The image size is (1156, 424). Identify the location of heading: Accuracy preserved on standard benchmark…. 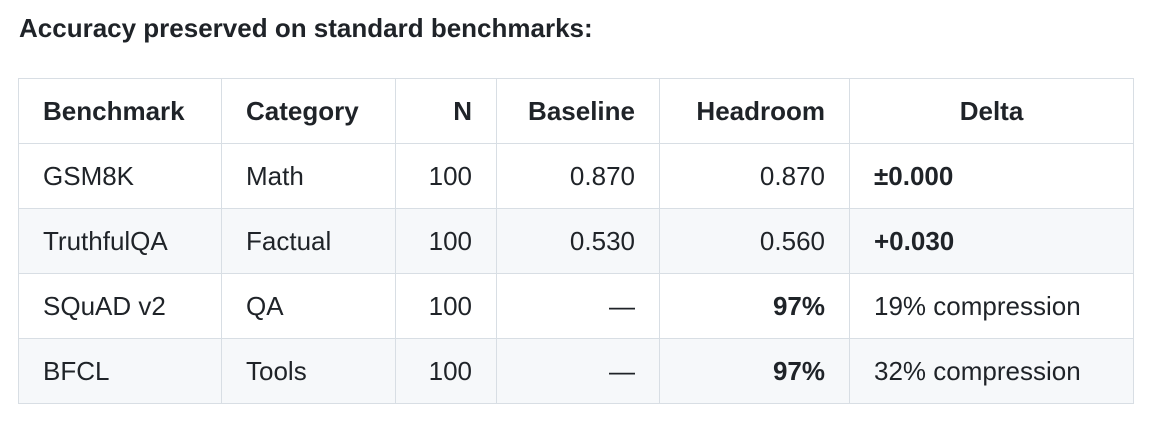
(306, 28).